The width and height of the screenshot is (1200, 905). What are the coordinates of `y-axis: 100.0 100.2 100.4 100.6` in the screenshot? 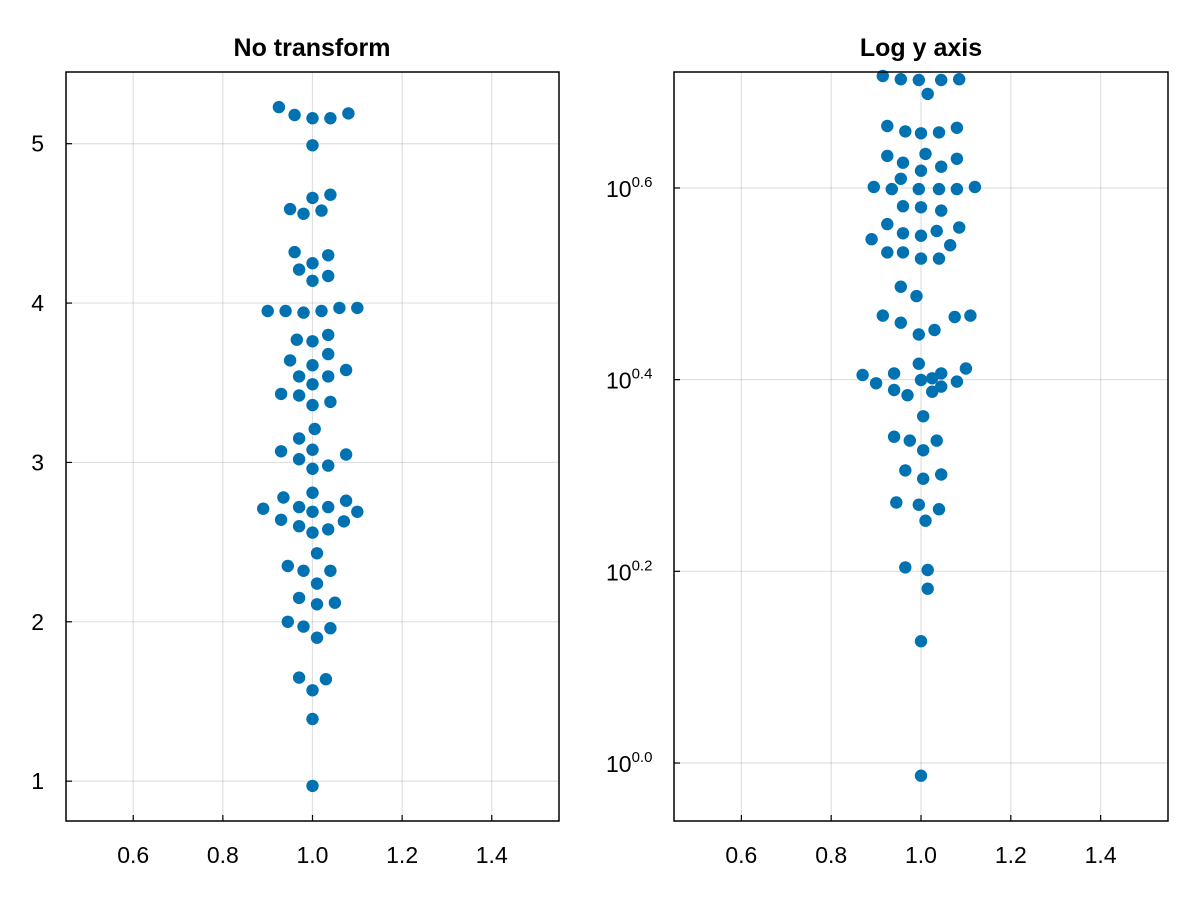 It's located at (643, 475).